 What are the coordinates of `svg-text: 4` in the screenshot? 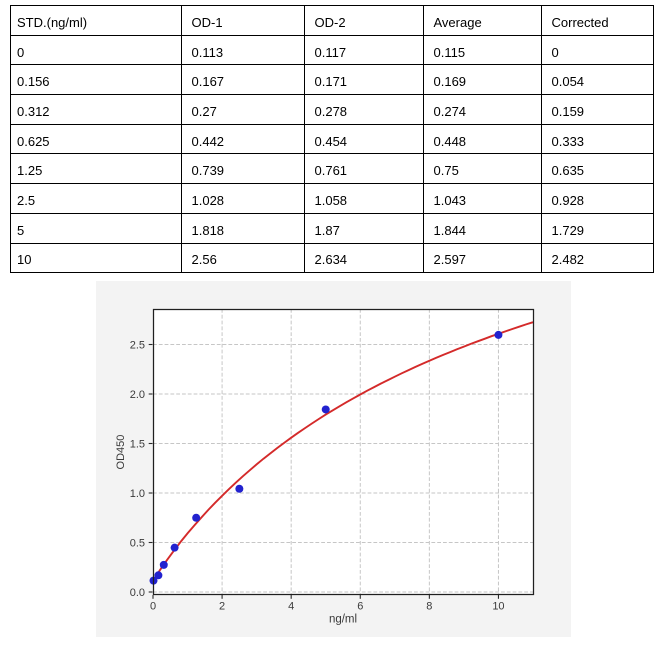 It's located at (291, 607).